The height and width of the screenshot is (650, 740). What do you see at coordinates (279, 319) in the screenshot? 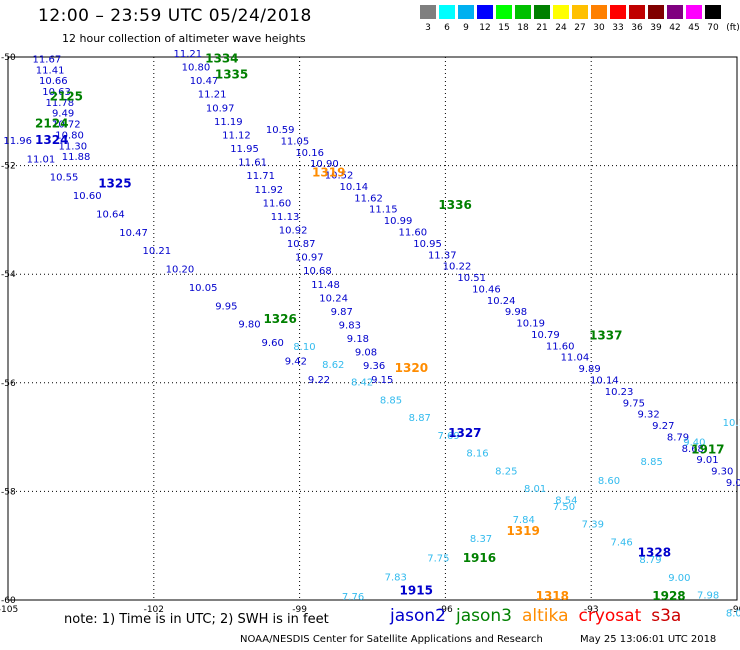
I see `pass-time-label: 1326` at bounding box center [279, 319].